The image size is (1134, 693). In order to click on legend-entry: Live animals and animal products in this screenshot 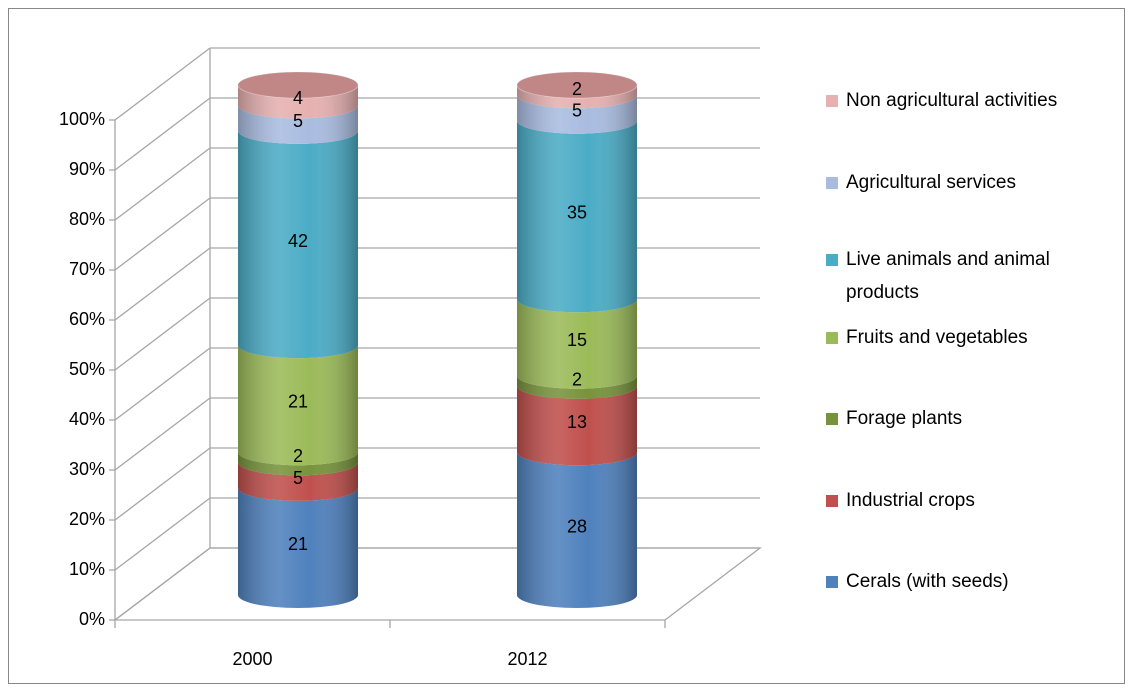, I will do `click(971, 276)`.